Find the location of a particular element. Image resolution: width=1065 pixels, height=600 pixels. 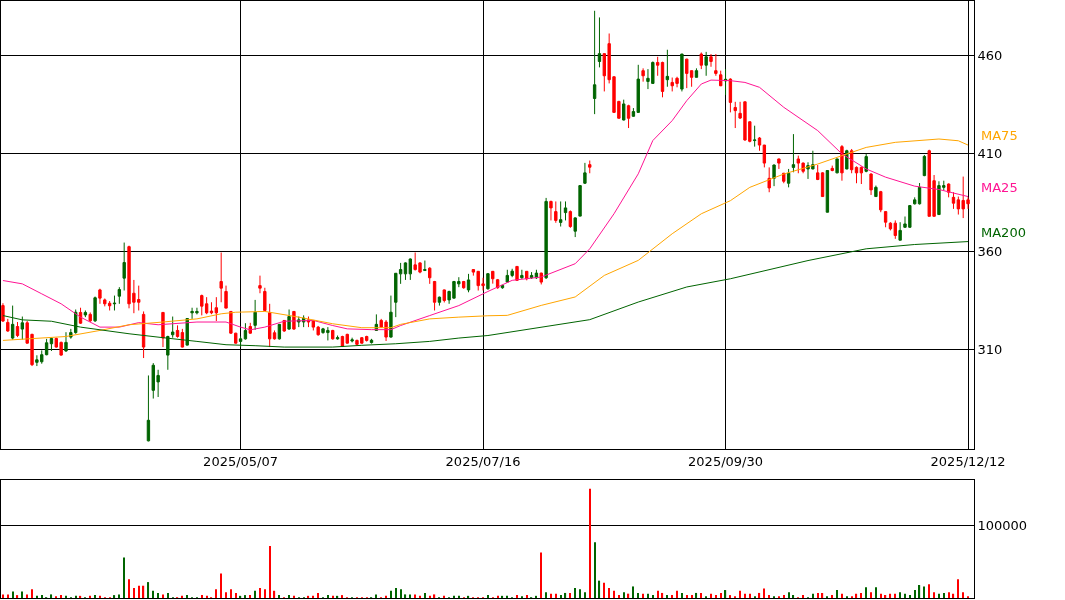

y-tick-label: 410 is located at coordinates (990, 154).